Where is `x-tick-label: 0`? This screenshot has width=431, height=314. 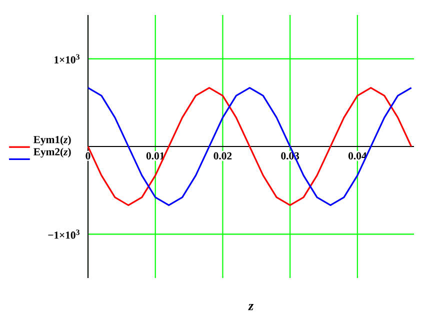
x-tick-label: 0 is located at coordinates (88, 156).